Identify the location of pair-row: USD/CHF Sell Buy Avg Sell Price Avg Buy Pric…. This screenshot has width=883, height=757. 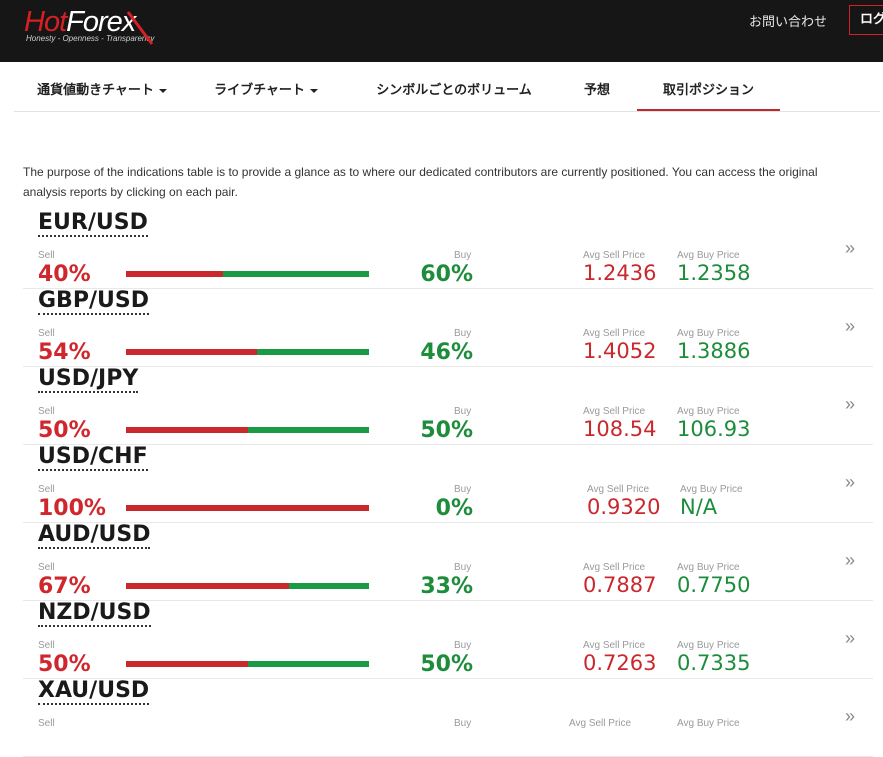
(448, 484).